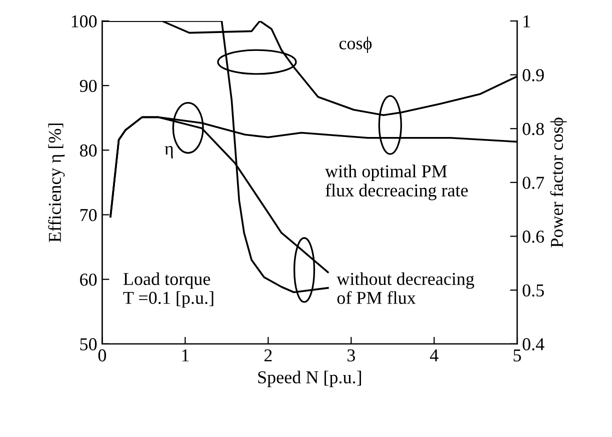  I want to click on annotation: cosϕ, so click(355, 45).